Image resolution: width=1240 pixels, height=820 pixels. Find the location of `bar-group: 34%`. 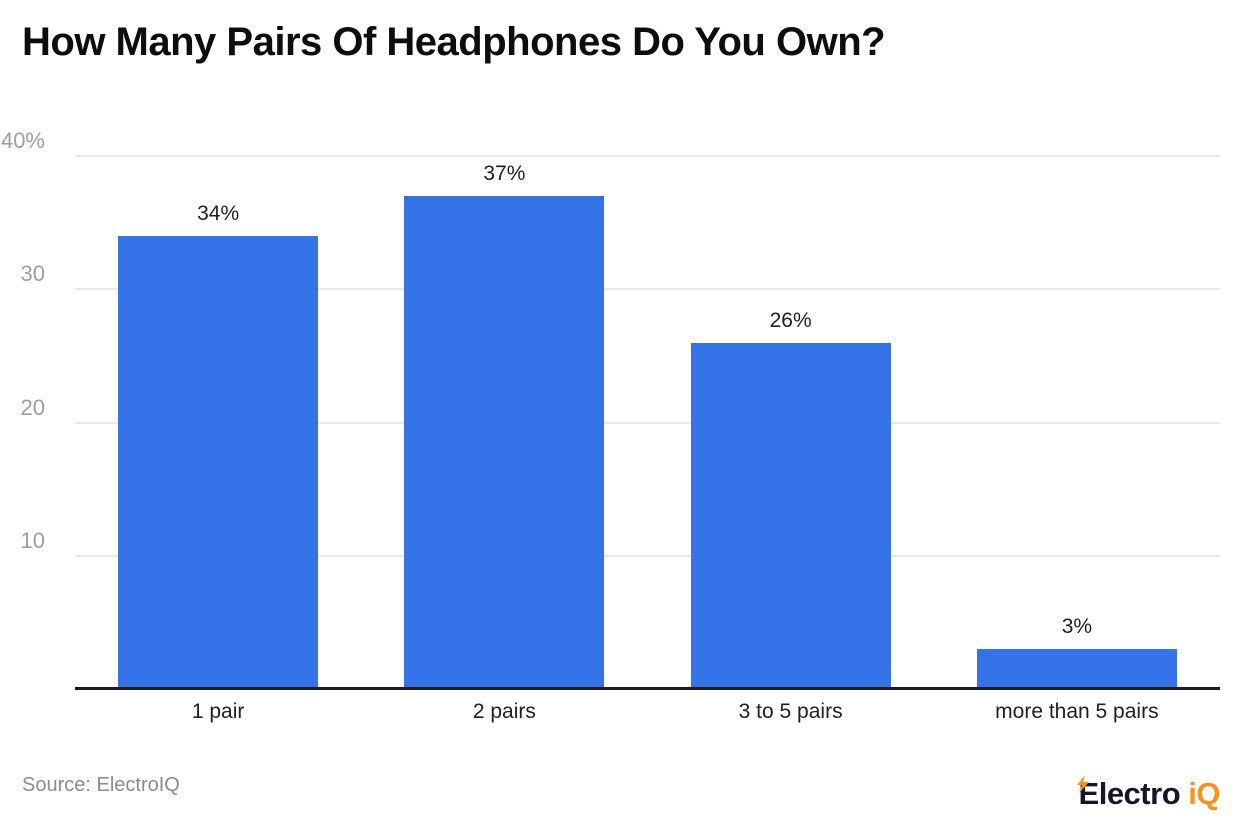

bar-group: 34% is located at coordinates (218, 422).